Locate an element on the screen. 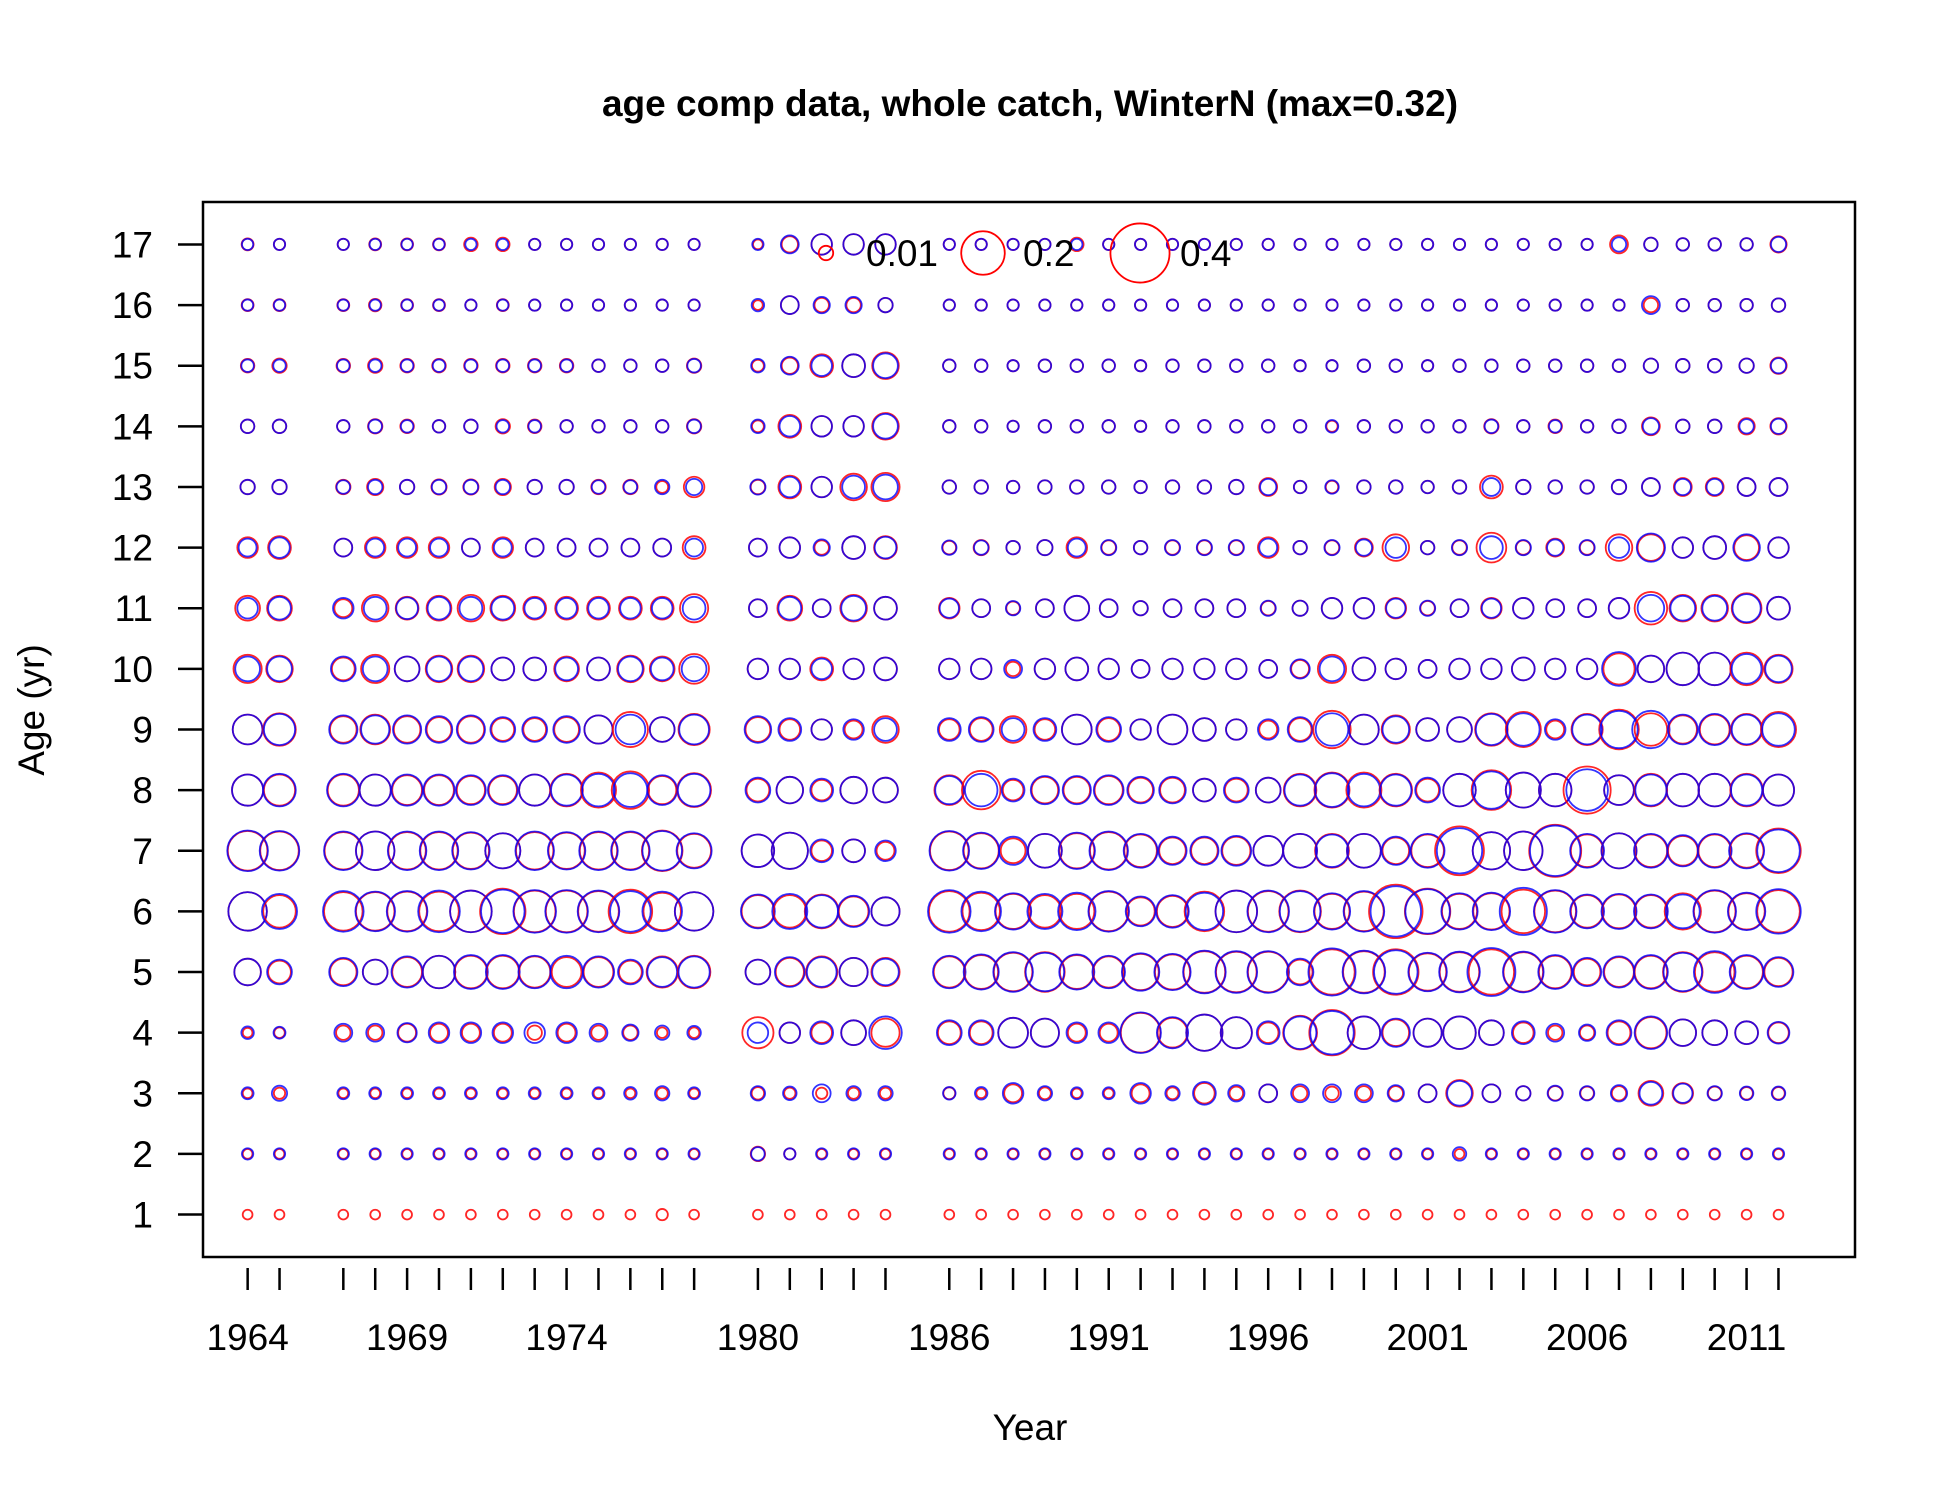 Image resolution: width=1950 pixels, height=1500 pixels. y-tick-label: 17 is located at coordinates (132, 244).